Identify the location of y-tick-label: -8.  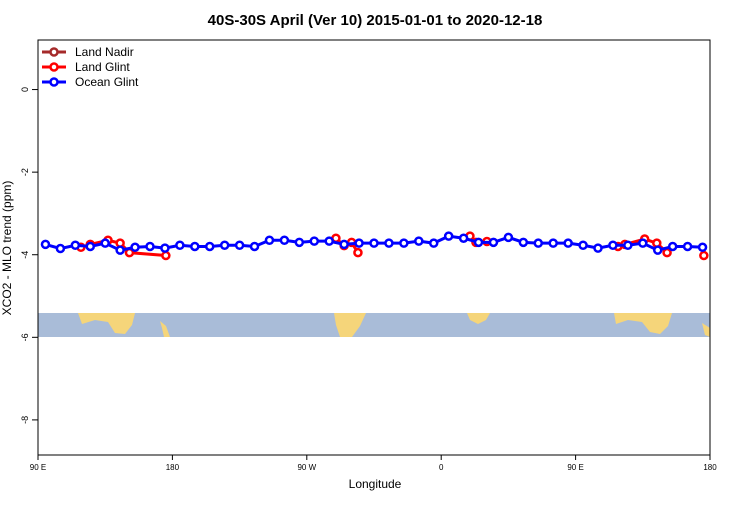
(25, 420).